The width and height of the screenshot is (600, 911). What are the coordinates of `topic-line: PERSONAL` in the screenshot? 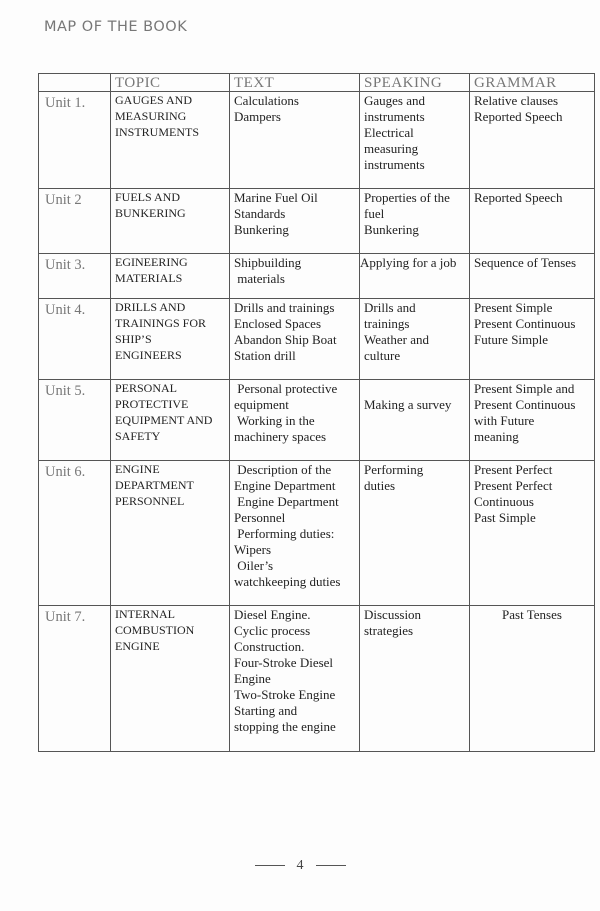 It's located at (146, 388).